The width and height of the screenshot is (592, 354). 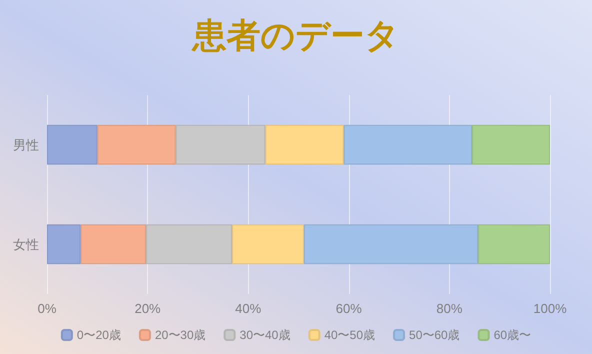 What do you see at coordinates (349, 308) in the screenshot?
I see `x-tick-label: 60%` at bounding box center [349, 308].